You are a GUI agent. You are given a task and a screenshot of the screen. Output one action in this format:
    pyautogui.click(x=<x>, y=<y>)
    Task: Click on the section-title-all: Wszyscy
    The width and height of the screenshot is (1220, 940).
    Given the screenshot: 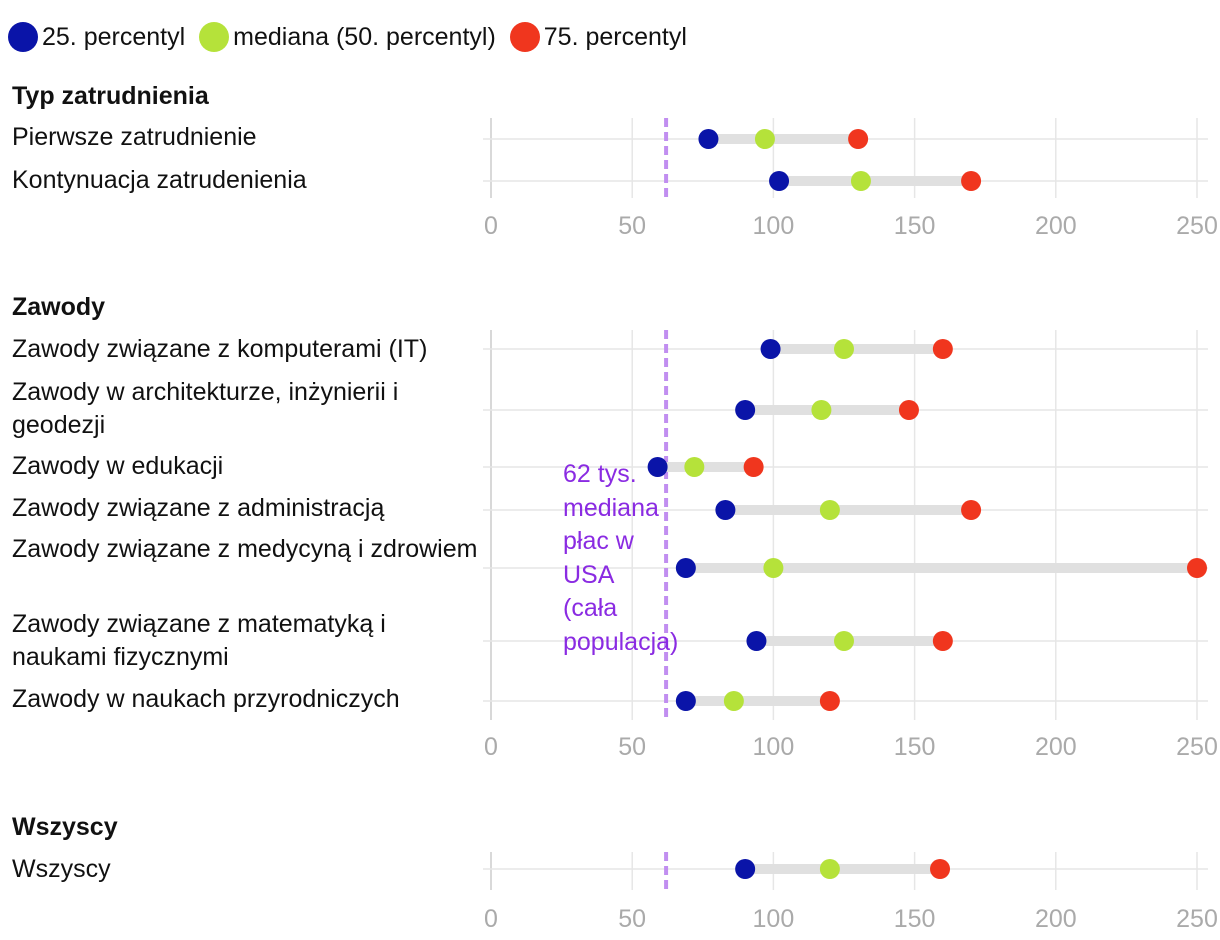 What is the action you would take?
    pyautogui.click(x=65, y=827)
    